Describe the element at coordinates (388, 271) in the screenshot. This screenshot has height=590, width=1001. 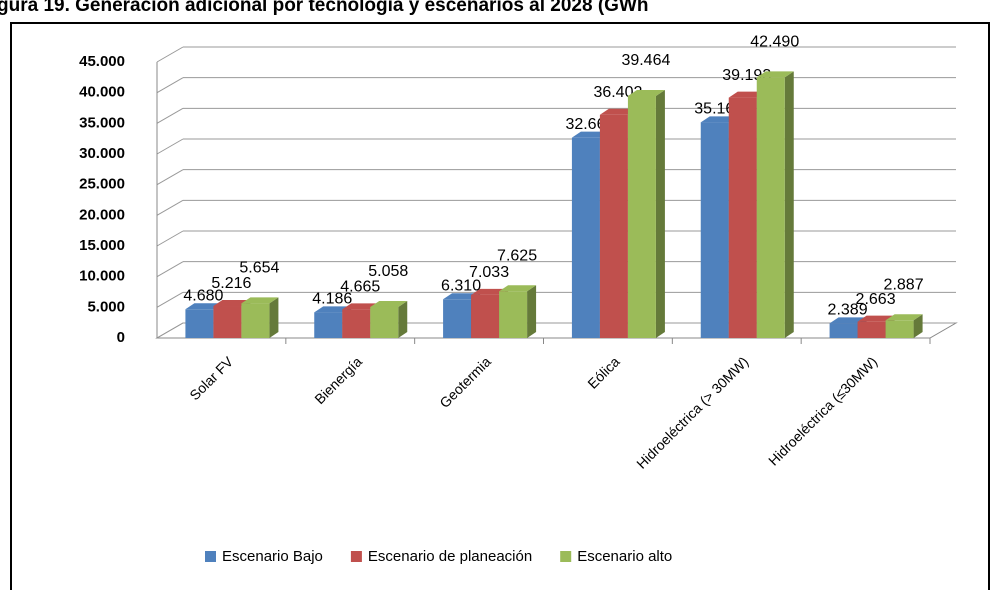
I see `value-label: 5.058` at that location.